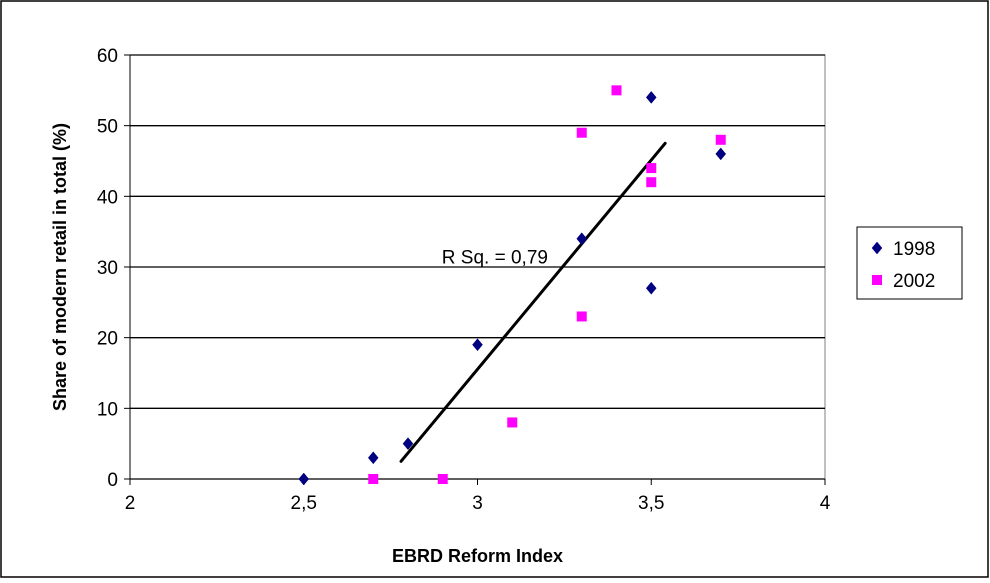 This screenshot has height=583, width=990. Describe the element at coordinates (651, 503) in the screenshot. I see `x-tick-label: 3,5` at that location.